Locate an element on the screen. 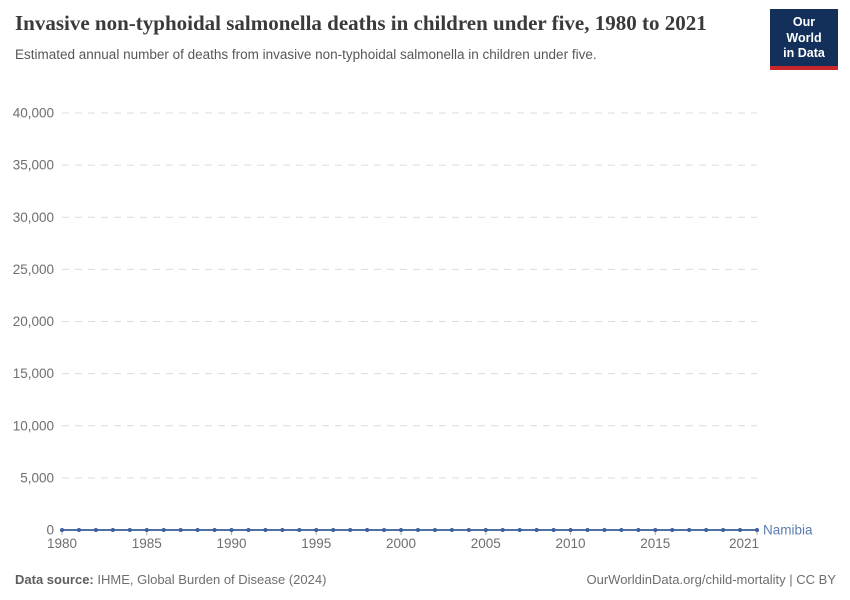 The image size is (850, 600). y-axis-tick-label: 15,000 is located at coordinates (33, 373).